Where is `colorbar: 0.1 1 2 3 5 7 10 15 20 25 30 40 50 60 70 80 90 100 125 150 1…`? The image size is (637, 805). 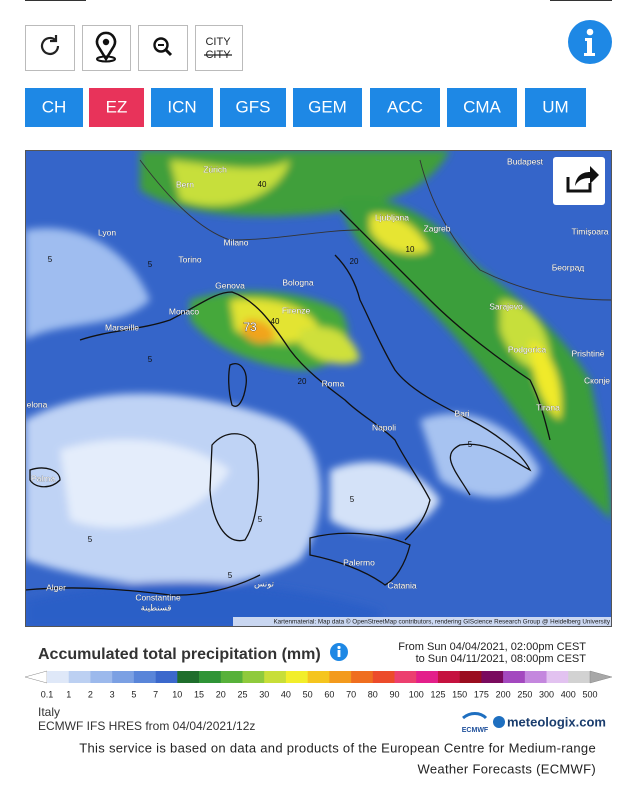 colorbar: 0.1 1 2 3 5 7 10 15 20 25 30 40 50 60 70 80 90 100 125 150 1… is located at coordinates (318, 684).